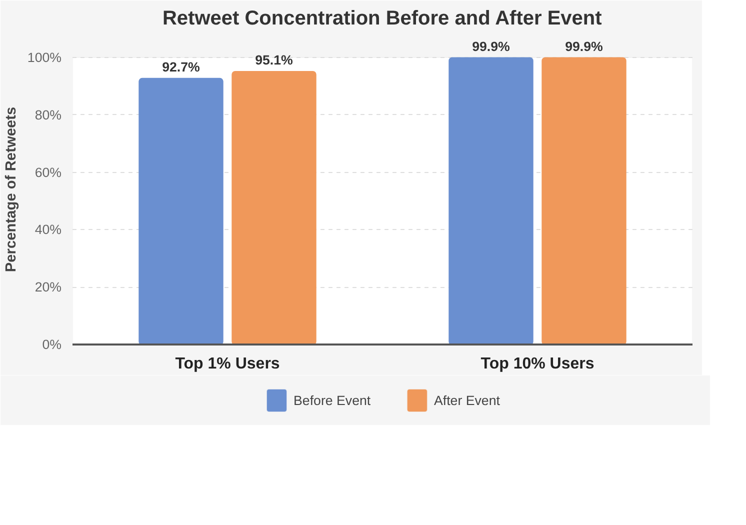 This screenshot has height=525, width=746. Describe the element at coordinates (332, 400) in the screenshot. I see `legend-label: Before Event` at that location.